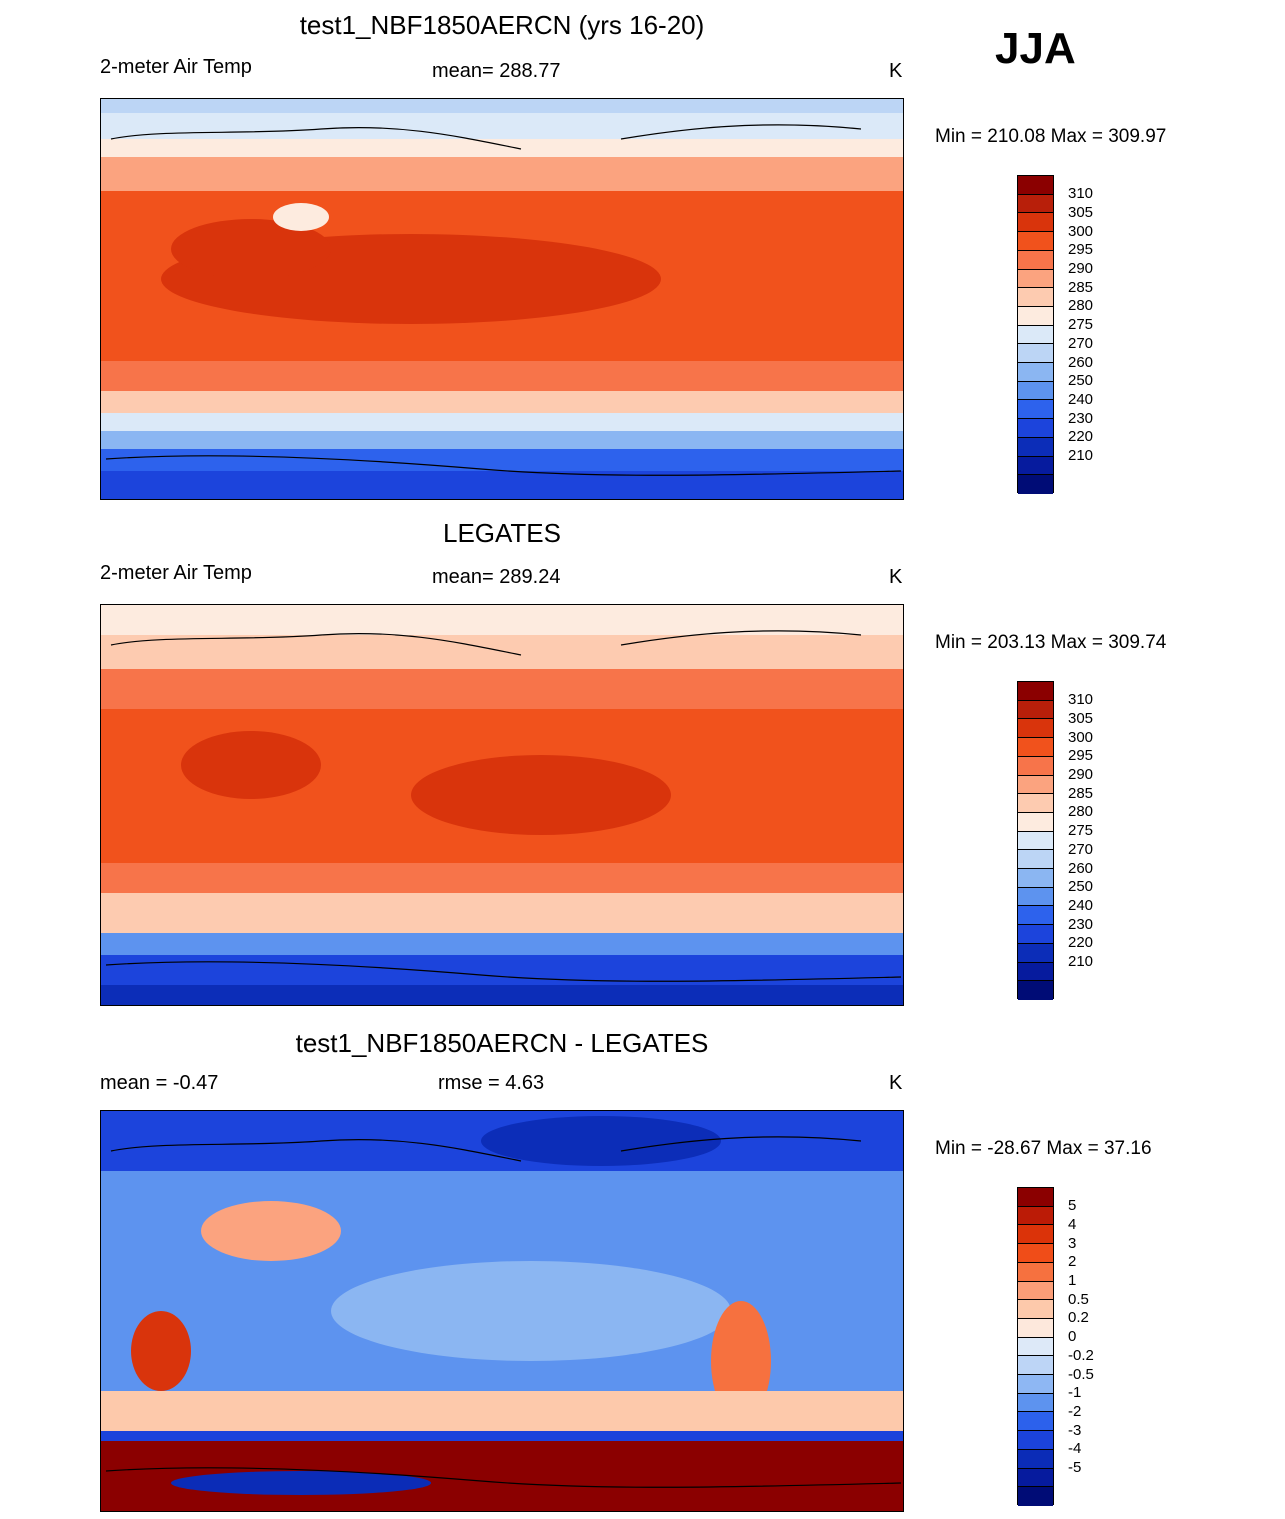 Image resolution: width=1285 pixels, height=1519 pixels. What do you see at coordinates (1081, 849) in the screenshot?
I see `colorbar-tick-label: 270` at bounding box center [1081, 849].